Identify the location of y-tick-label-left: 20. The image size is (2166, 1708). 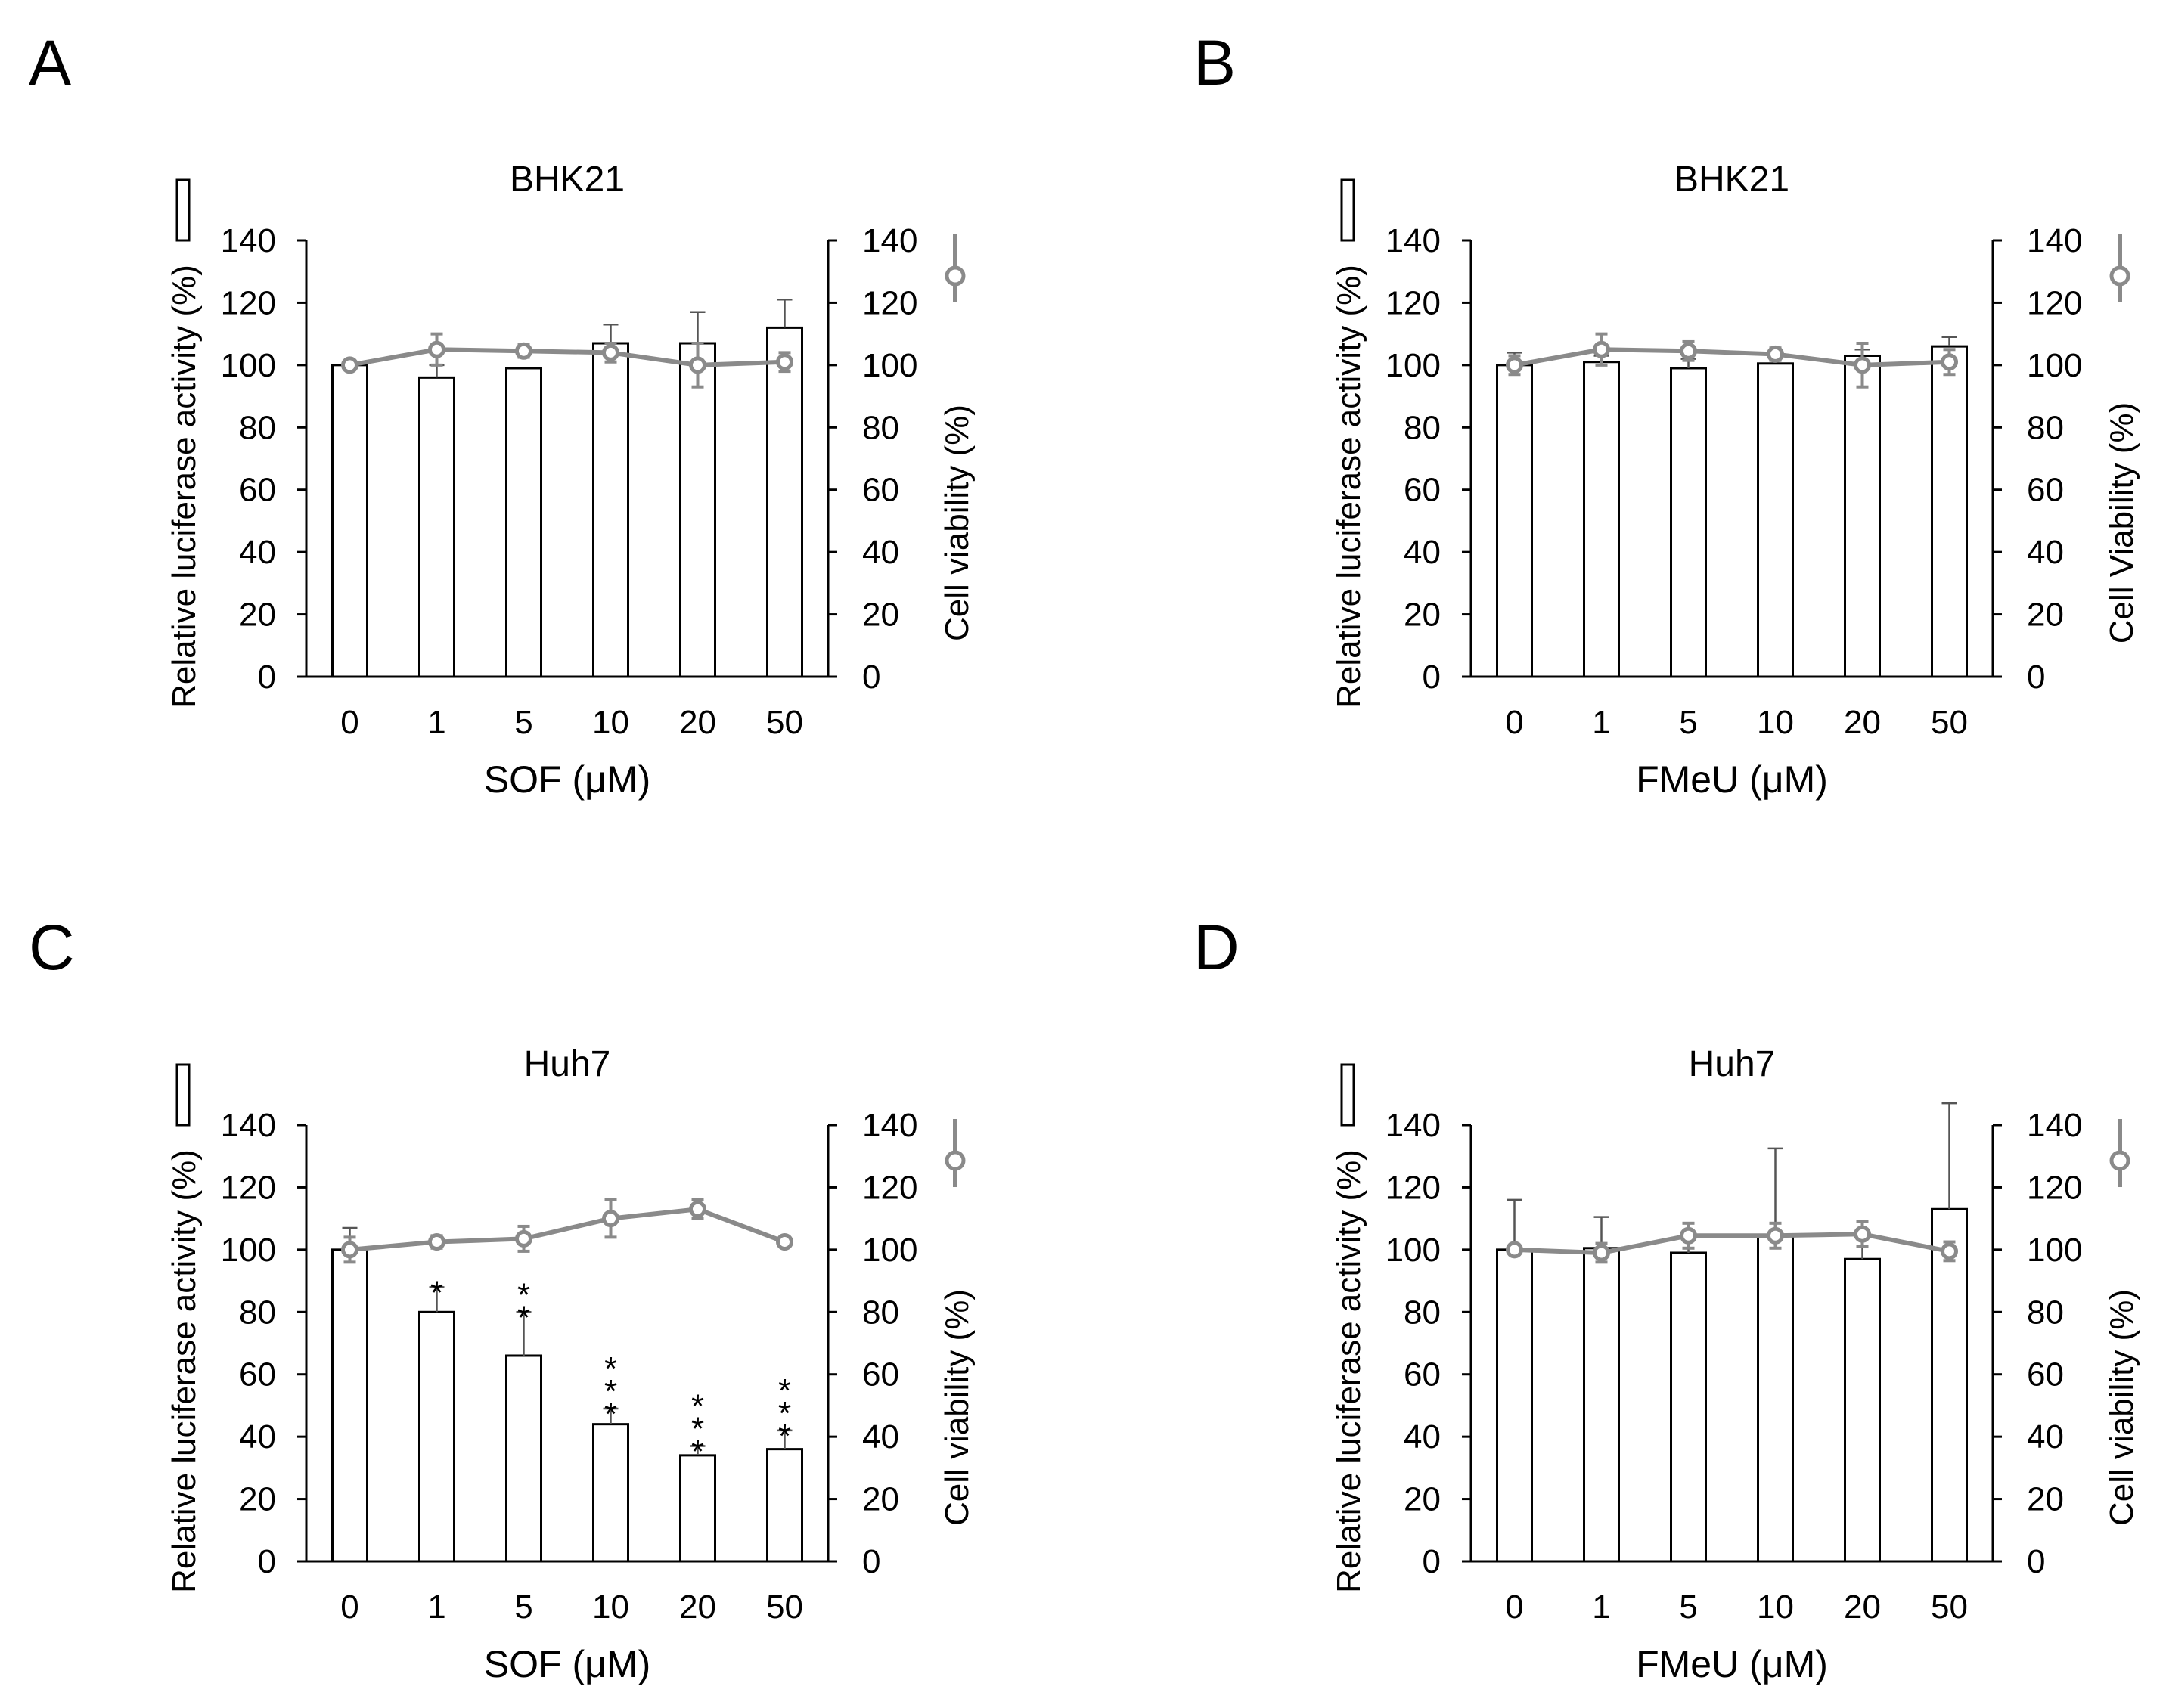
(1422, 615).